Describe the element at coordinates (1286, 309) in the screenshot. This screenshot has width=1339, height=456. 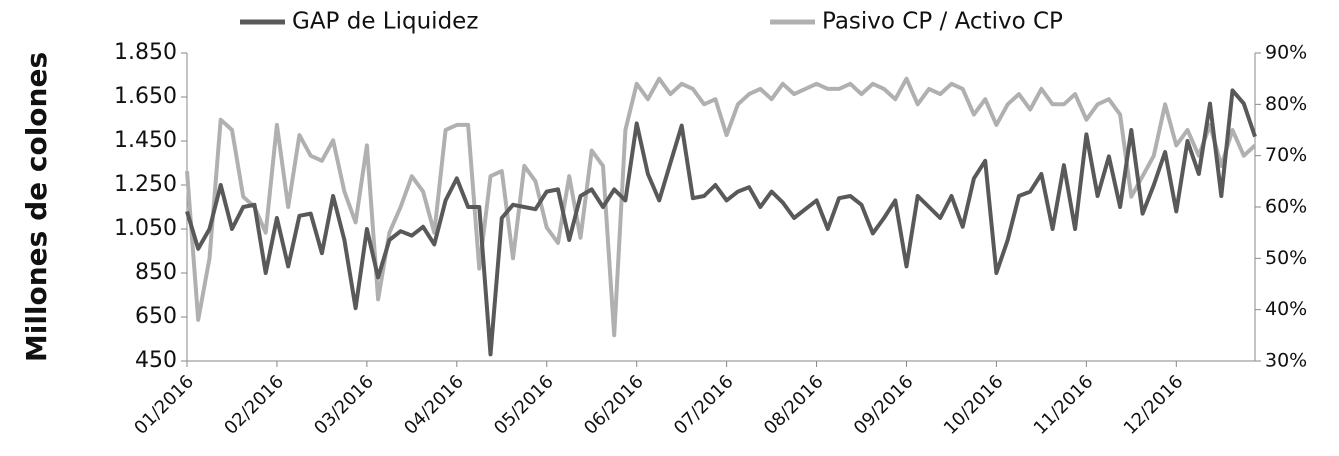
I see `y2-tick-label: 40%` at that location.